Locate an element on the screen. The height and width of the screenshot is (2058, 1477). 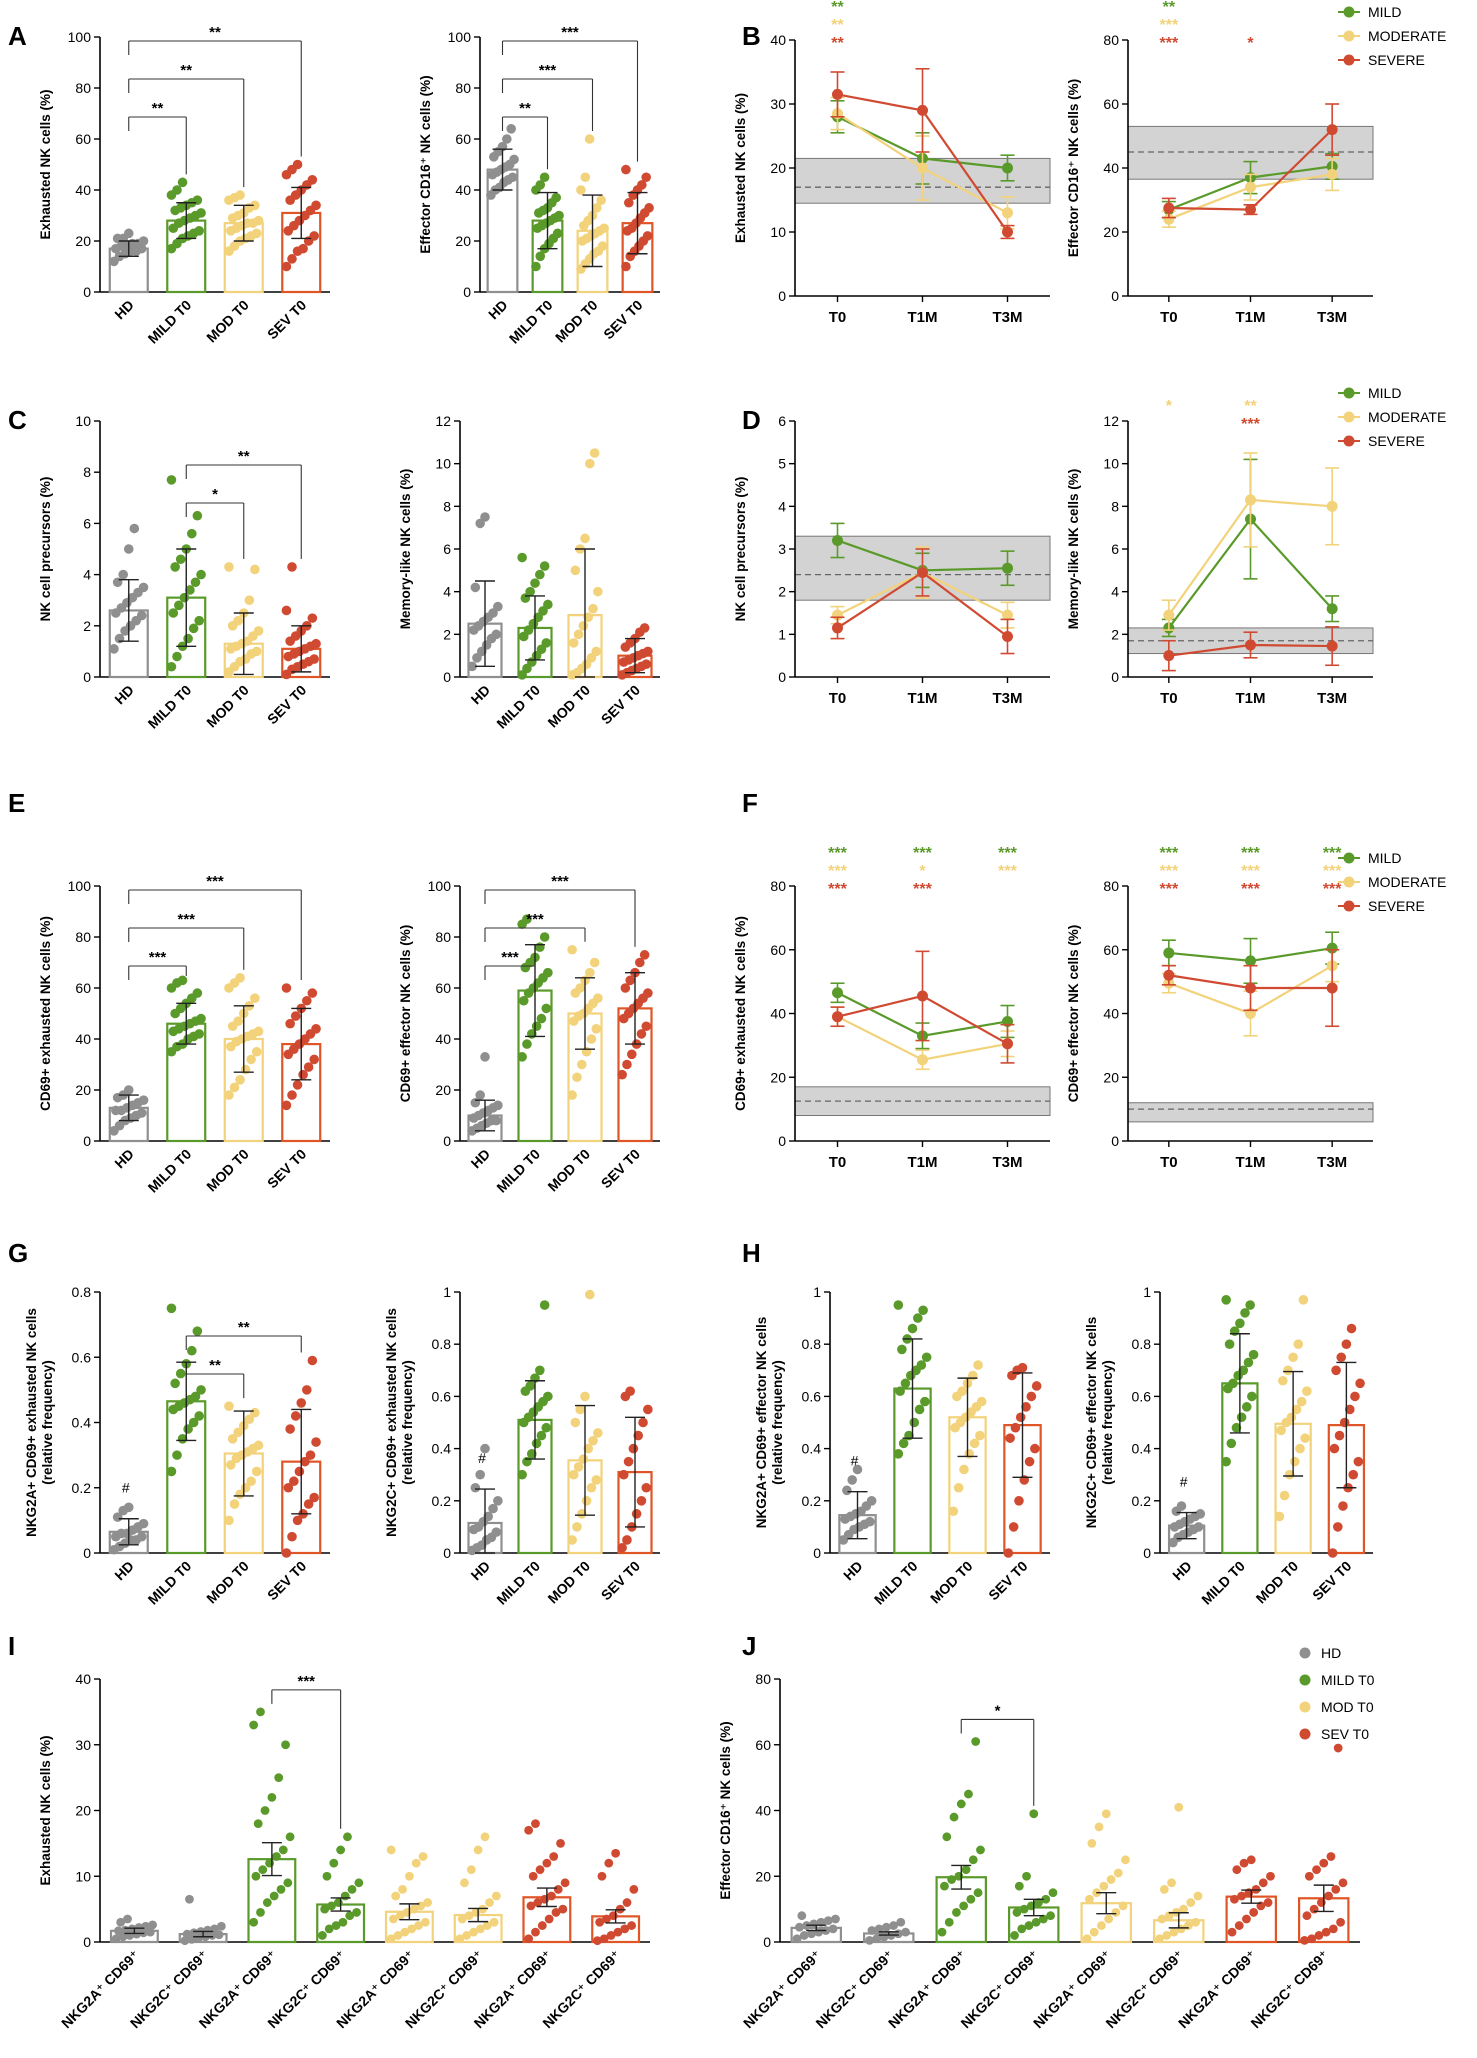
x-tick-label: T3M is located at coordinates (1332, 317).